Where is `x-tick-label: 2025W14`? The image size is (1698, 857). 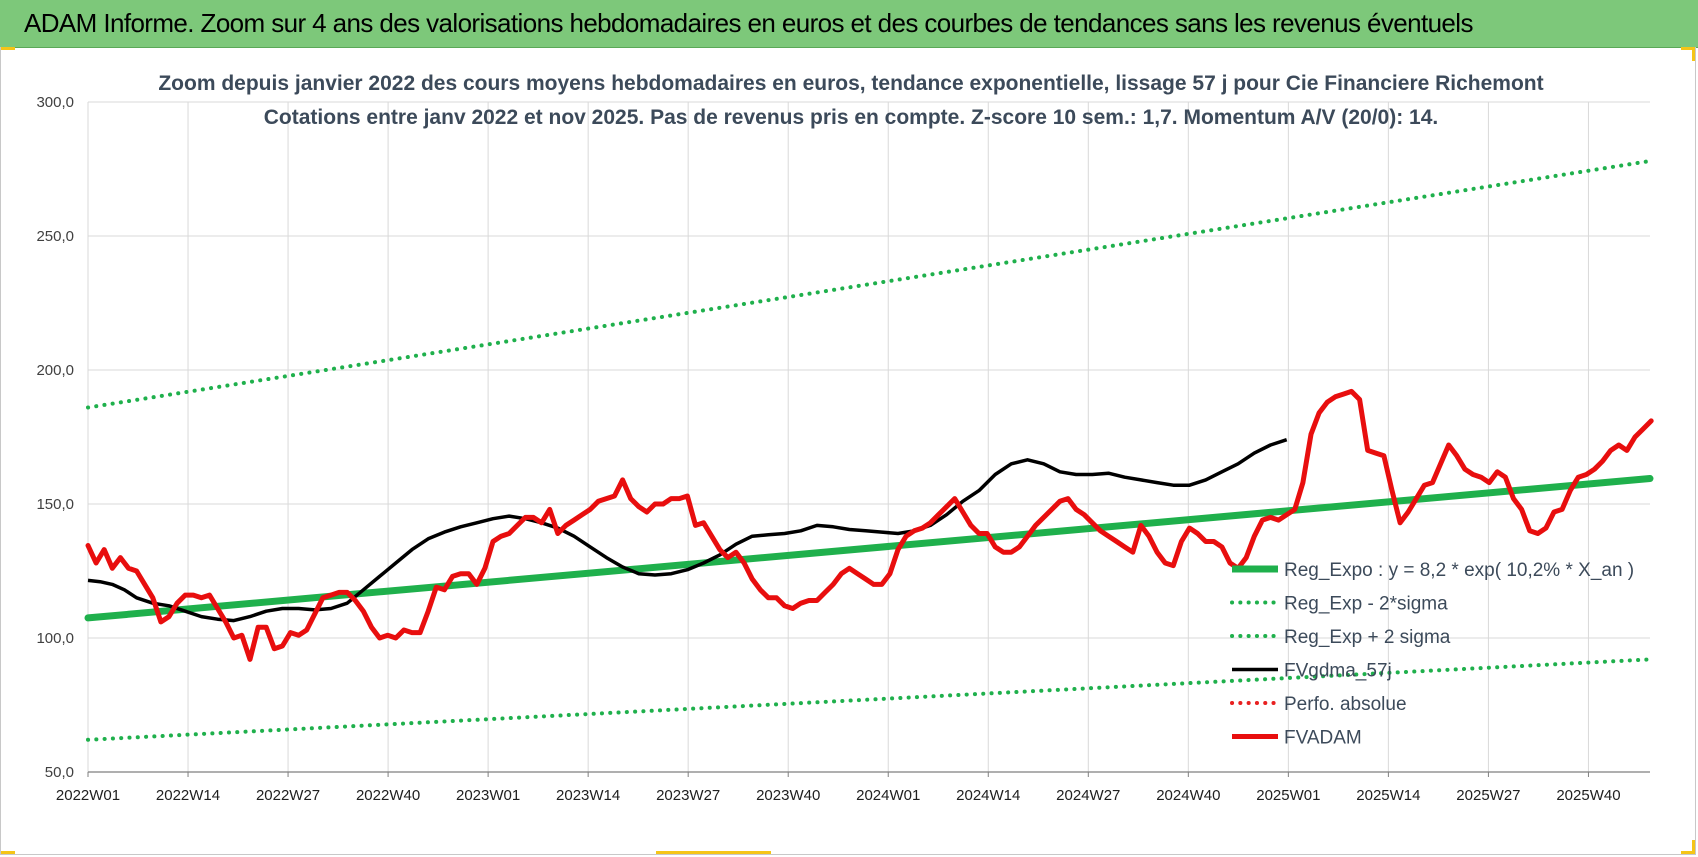 x-tick-label: 2025W14 is located at coordinates (1388, 795).